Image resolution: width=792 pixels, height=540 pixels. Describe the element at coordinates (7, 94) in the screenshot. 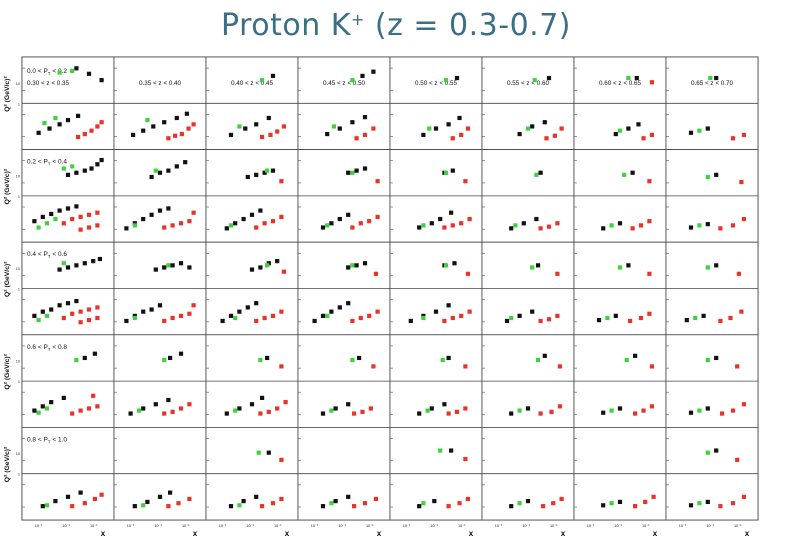

I see `y-axis-title: Q² (GeV/c)²` at that location.